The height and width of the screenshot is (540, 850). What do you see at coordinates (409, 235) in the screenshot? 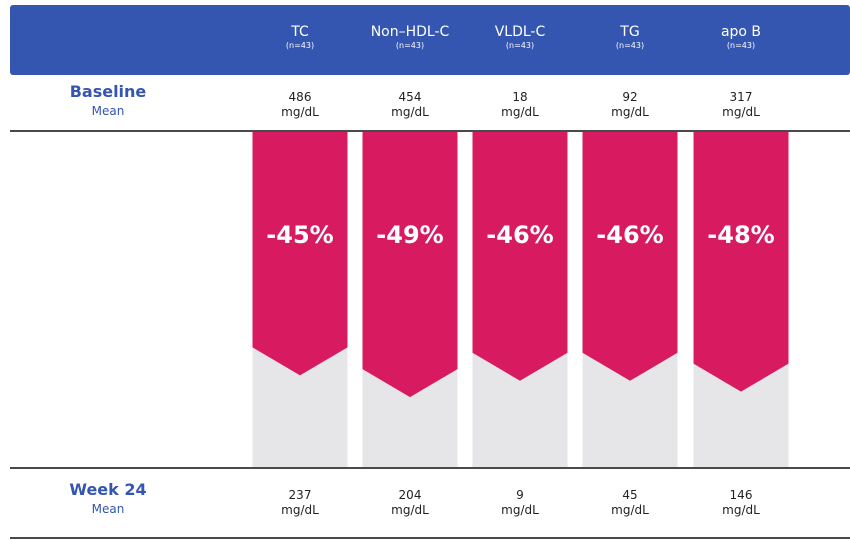
I see `value-label: -49%` at bounding box center [409, 235].